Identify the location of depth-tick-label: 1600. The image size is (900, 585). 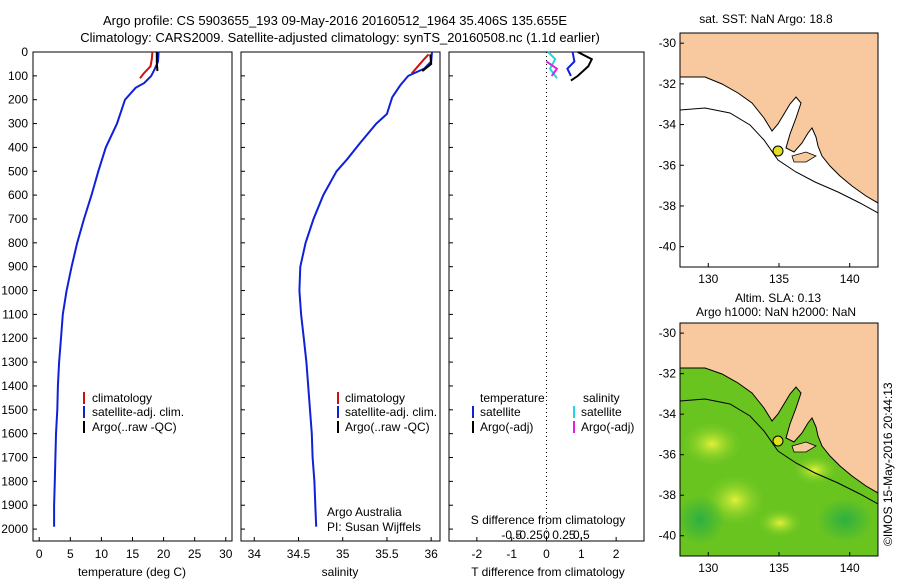
(14, 434).